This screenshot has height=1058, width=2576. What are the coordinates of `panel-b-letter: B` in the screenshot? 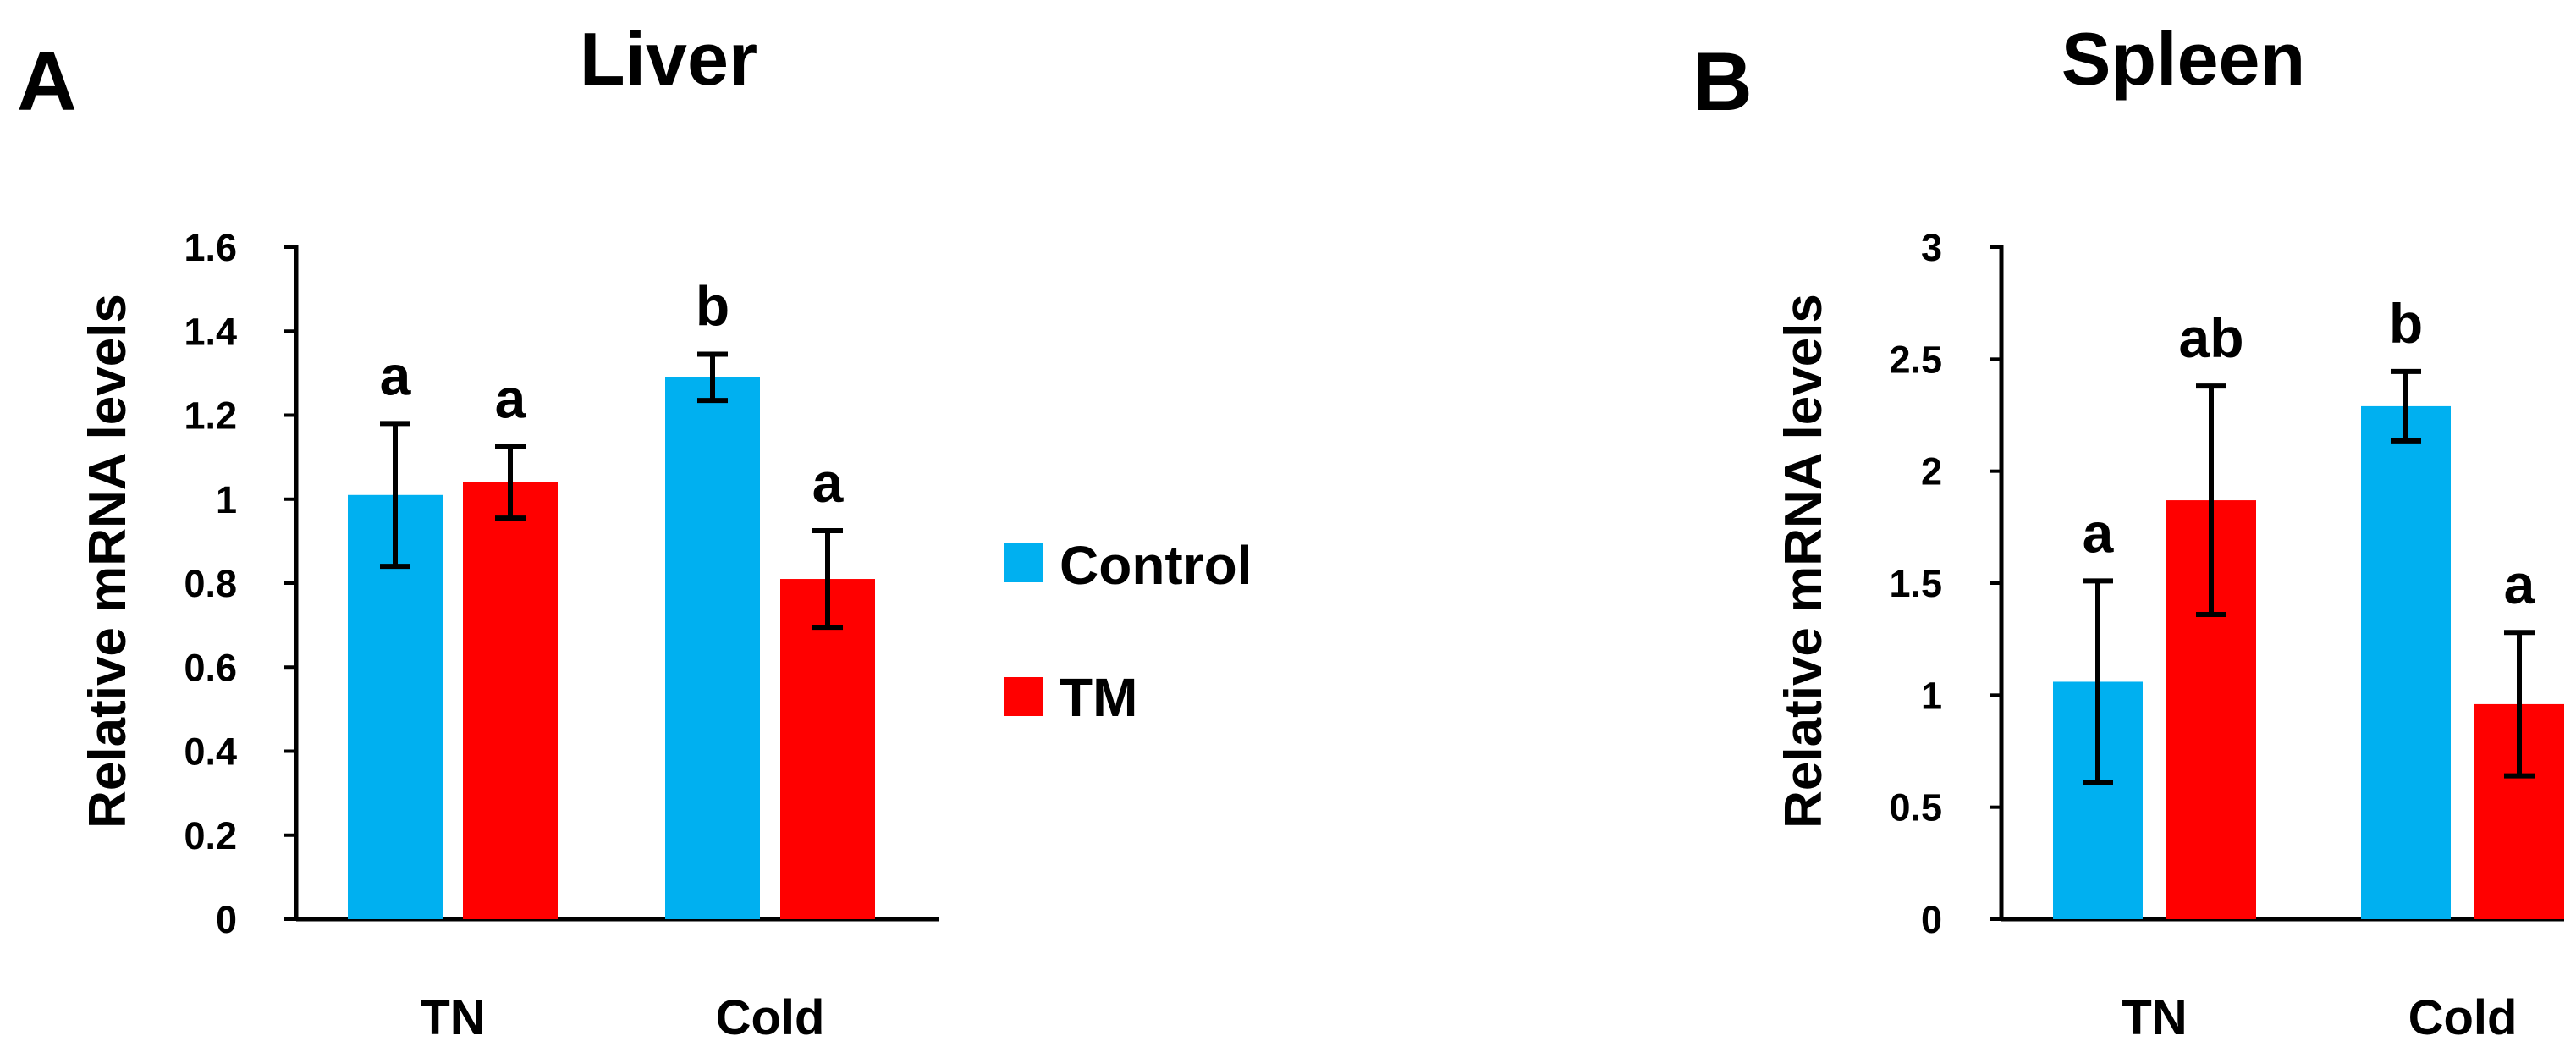 It's located at (1723, 81).